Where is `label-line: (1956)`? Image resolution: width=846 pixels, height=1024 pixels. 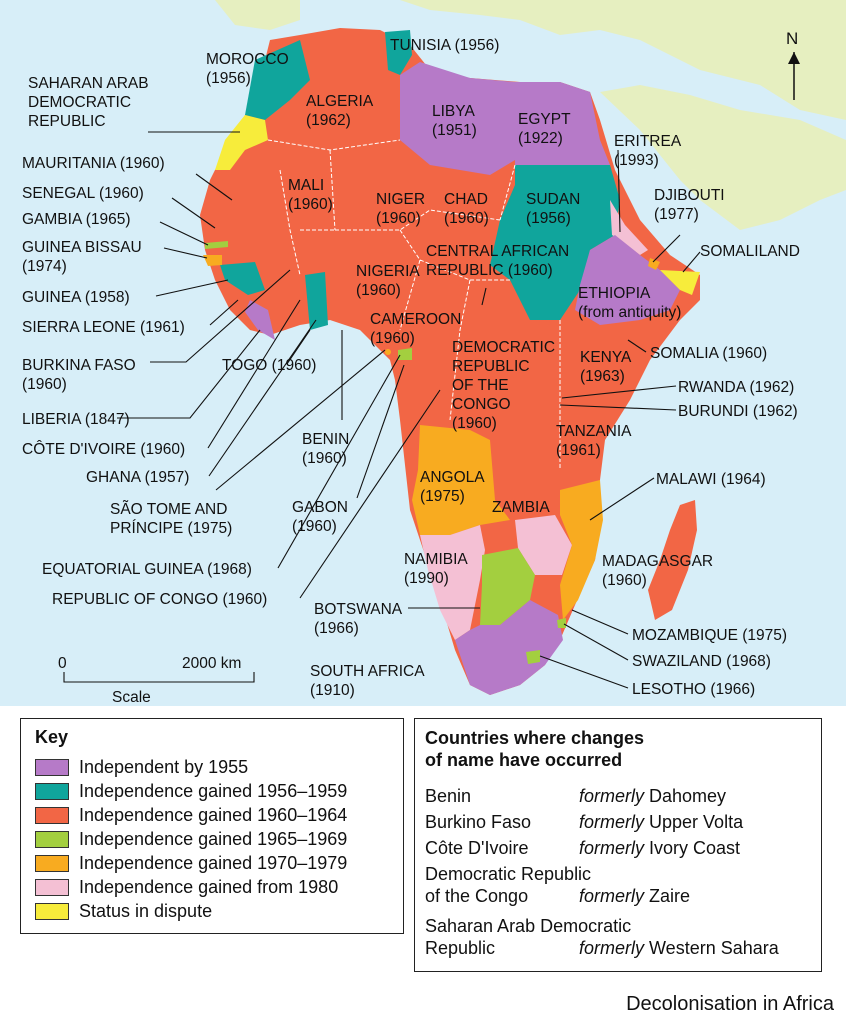
label-line: (1956) is located at coordinates (548, 218).